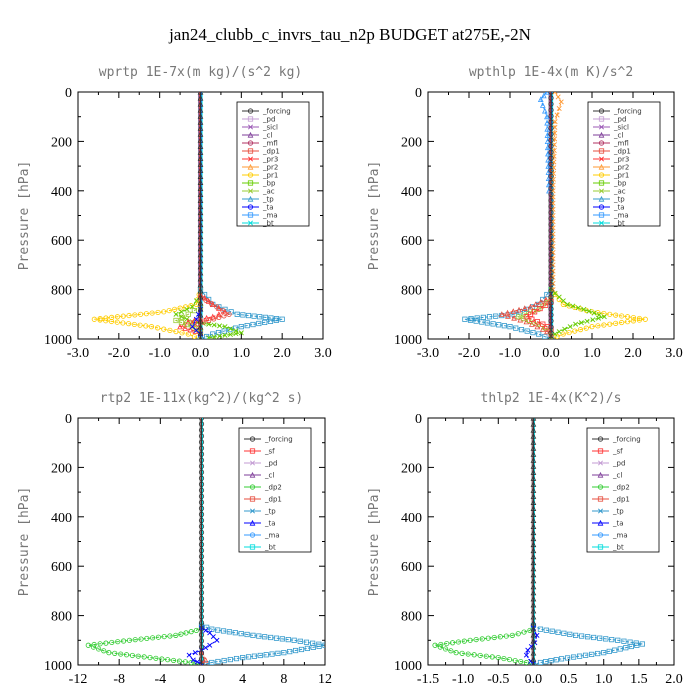 The width and height of the screenshot is (700, 700). I want to click on legend-entry: _pd, so click(270, 464).